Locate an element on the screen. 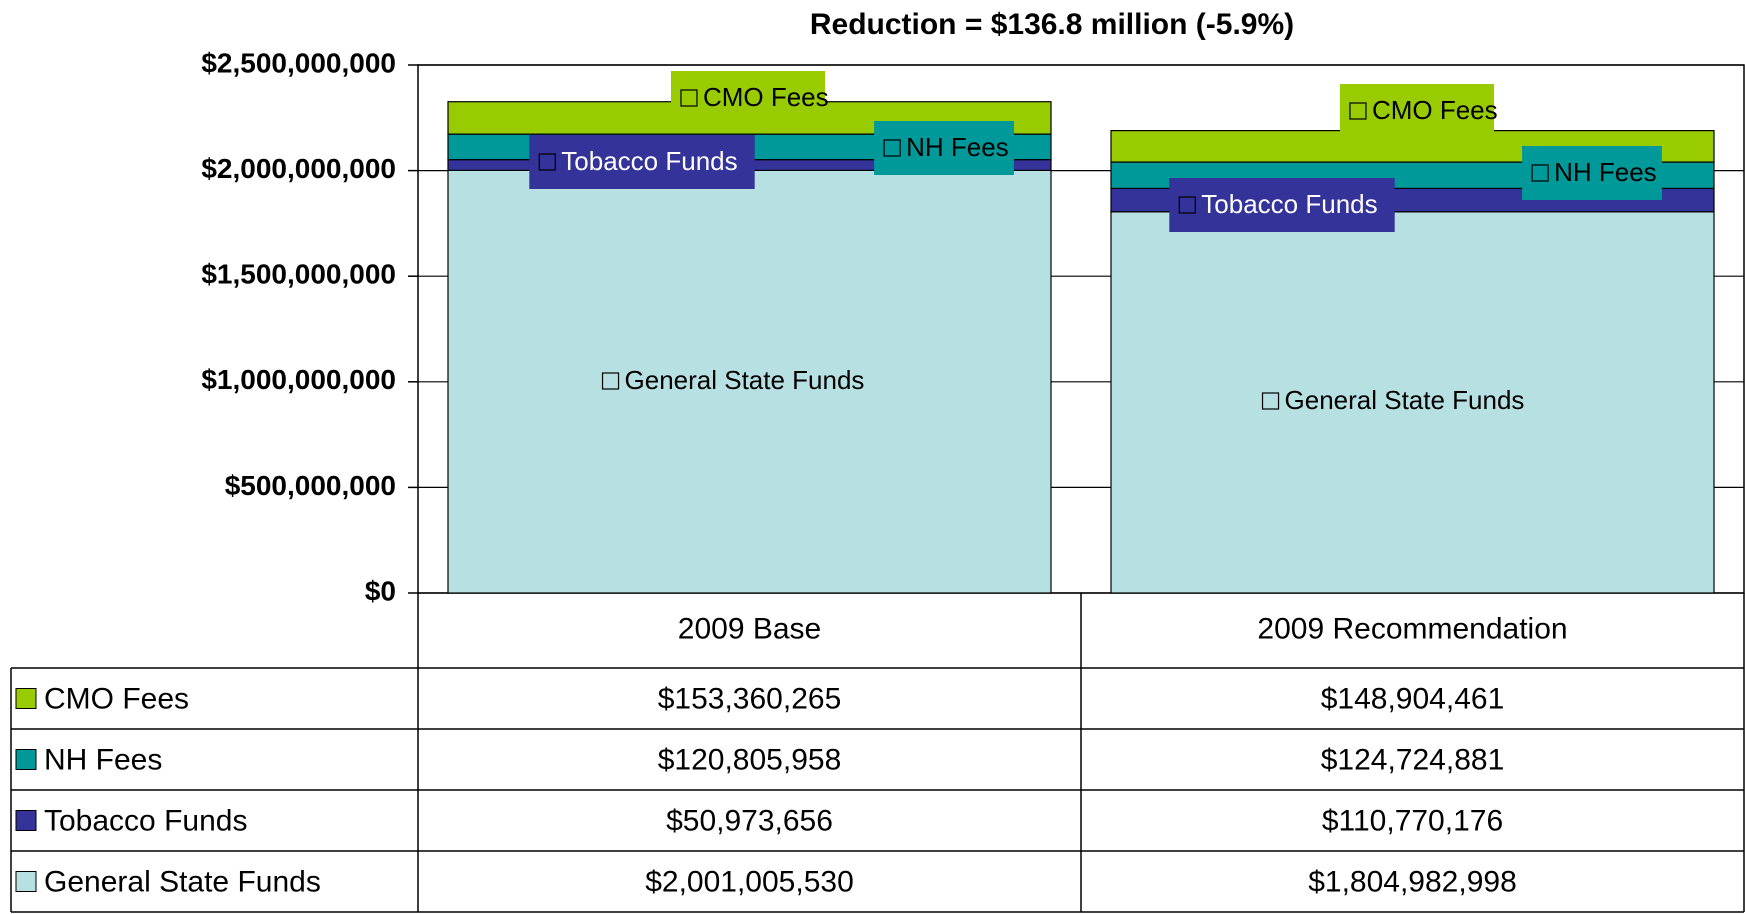 The height and width of the screenshot is (914, 1745). table-value: $110,770,176 is located at coordinates (1412, 820).